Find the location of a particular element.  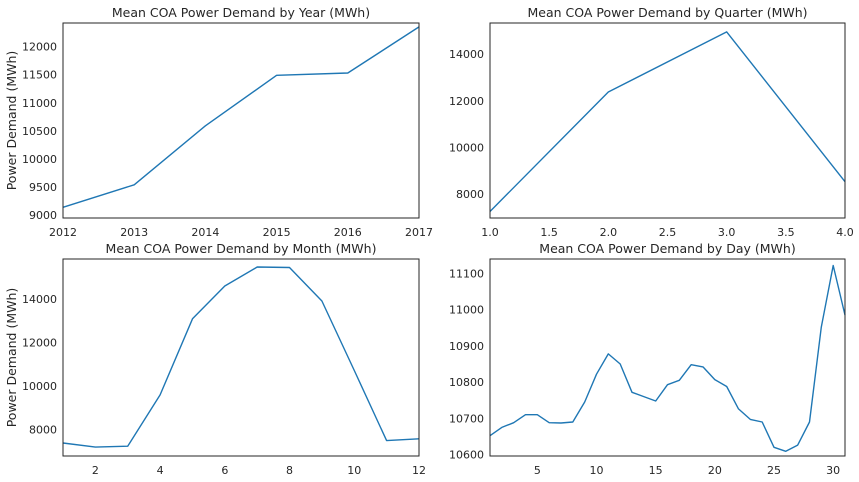

chart-4-x-tick-label: 15 is located at coordinates (656, 470).